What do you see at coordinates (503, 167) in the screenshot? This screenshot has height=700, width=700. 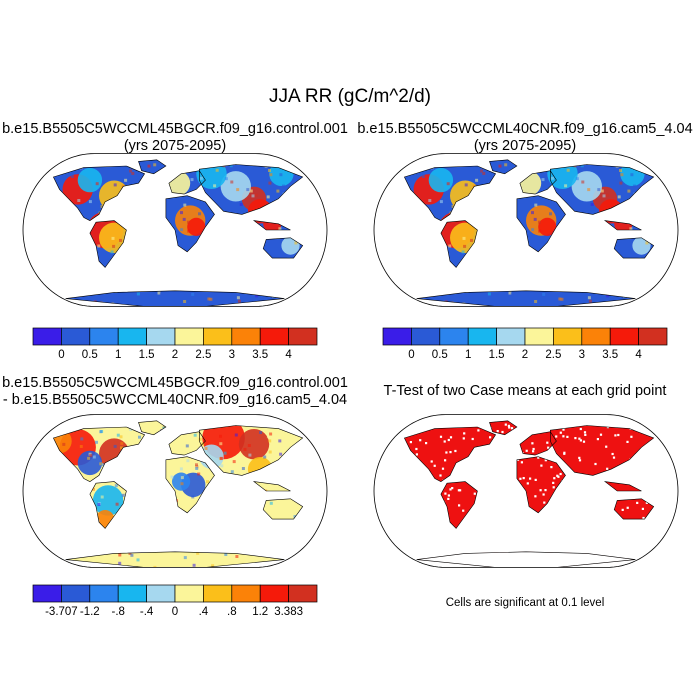 I see `coastline-greenland` at bounding box center [503, 167].